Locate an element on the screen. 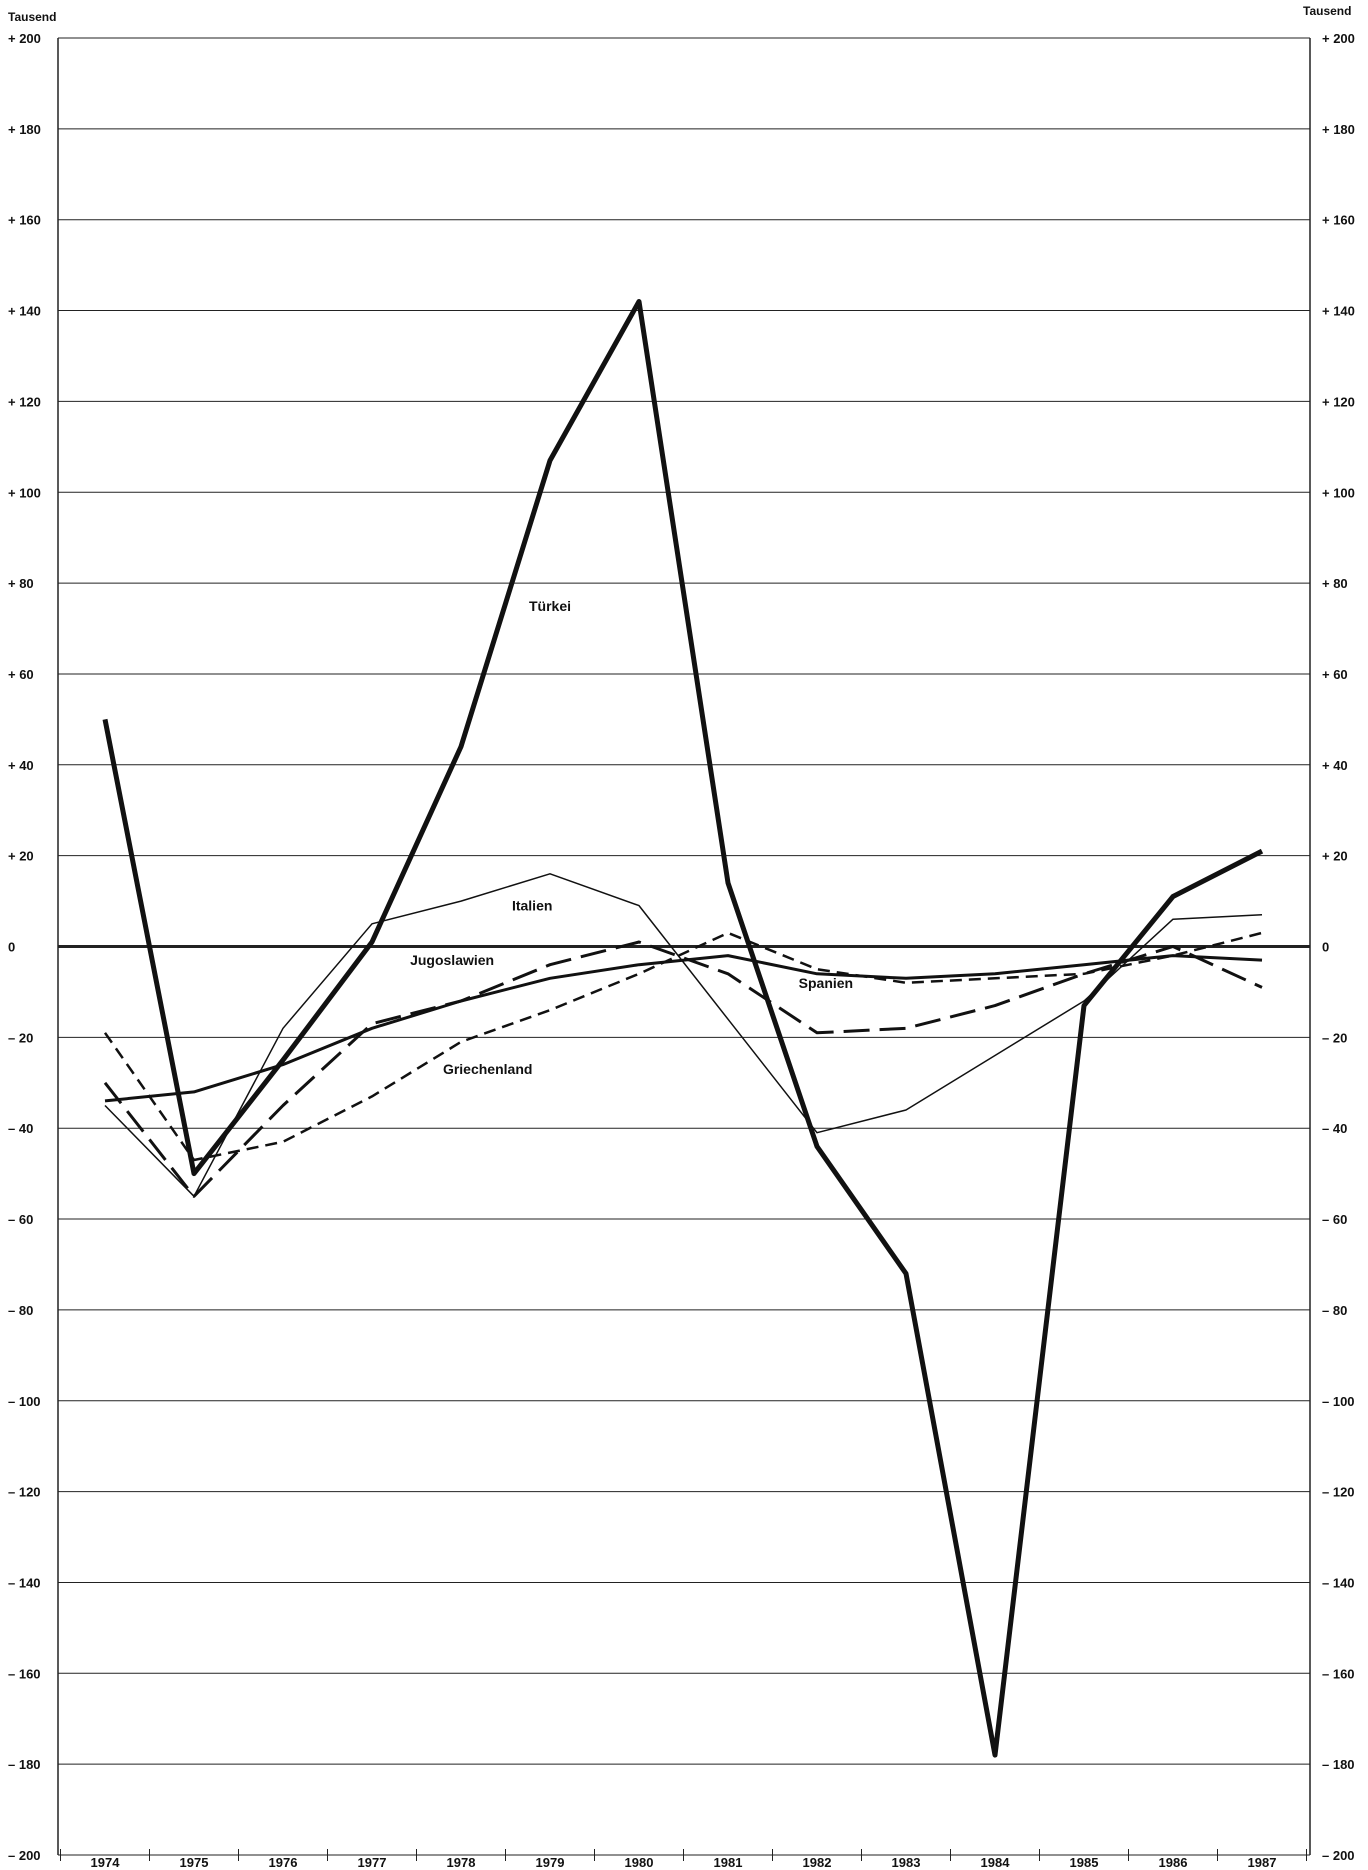 The height and width of the screenshot is (1870, 1368). y-tick-label-left: – 20 is located at coordinates (20, 1037).